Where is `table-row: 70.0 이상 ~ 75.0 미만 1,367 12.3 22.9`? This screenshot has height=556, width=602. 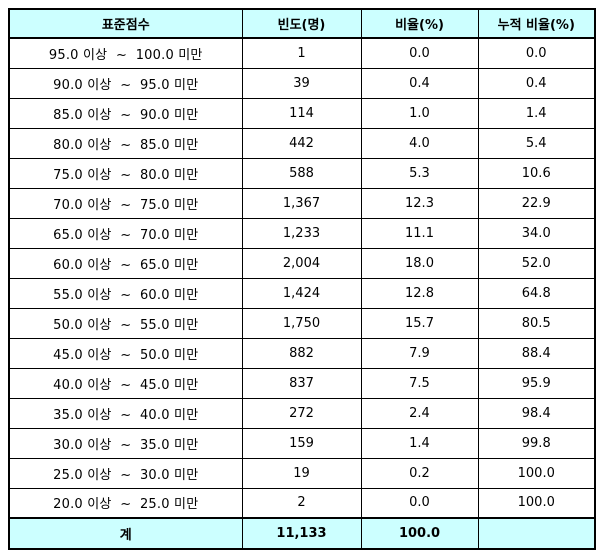
table-row: 70.0 이상 ~ 75.0 미만 1,367 12.3 22.9 is located at coordinates (302, 203).